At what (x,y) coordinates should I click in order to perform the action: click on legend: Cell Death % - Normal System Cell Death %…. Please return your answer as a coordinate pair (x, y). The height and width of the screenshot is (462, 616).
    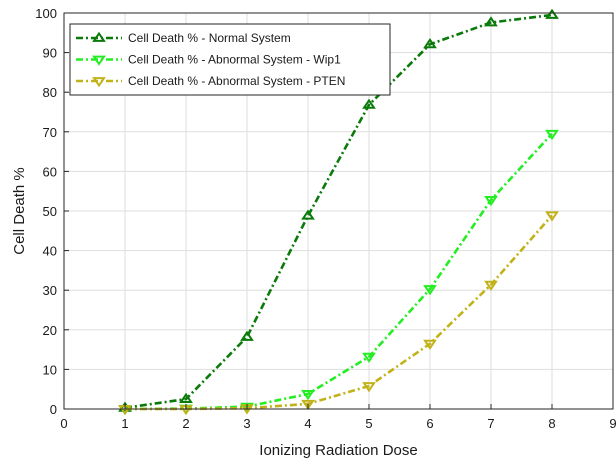
    Looking at the image, I should click on (230, 59).